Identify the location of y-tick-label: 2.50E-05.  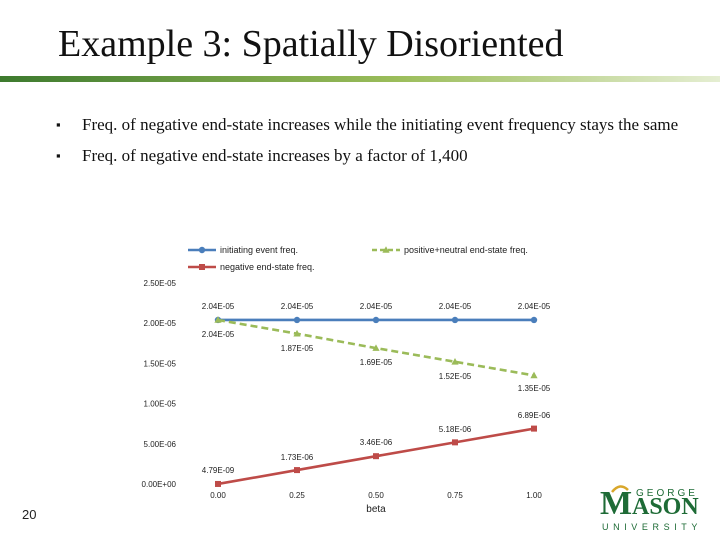
(160, 283).